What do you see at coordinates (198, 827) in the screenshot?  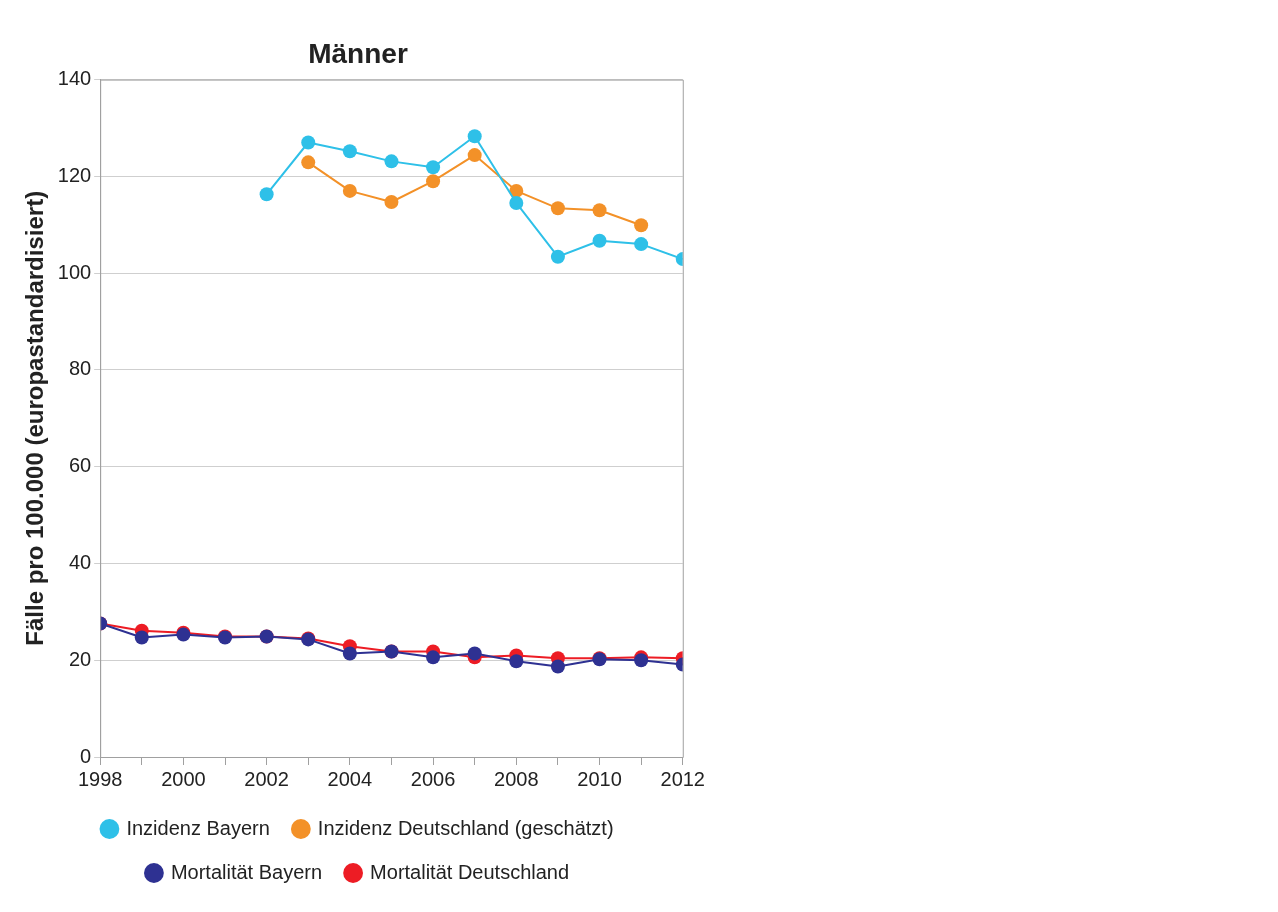 I see `legend-label: Inzidenz Bayern` at bounding box center [198, 827].